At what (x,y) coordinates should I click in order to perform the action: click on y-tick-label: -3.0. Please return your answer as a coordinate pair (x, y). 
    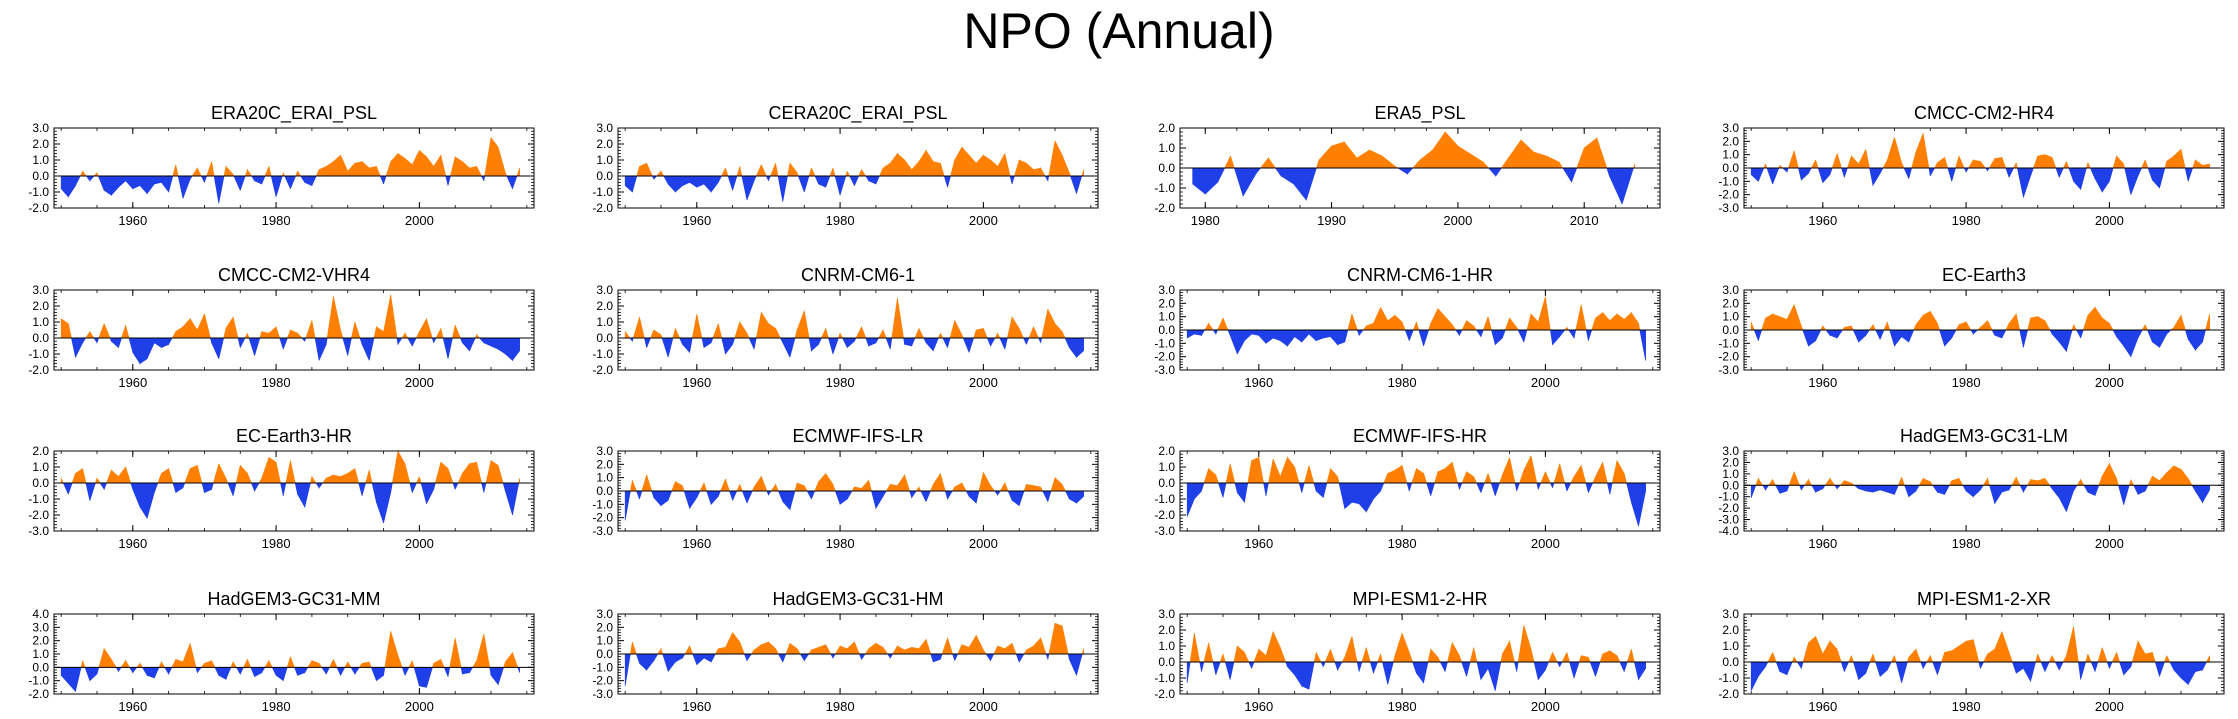
    Looking at the image, I should click on (1728, 208).